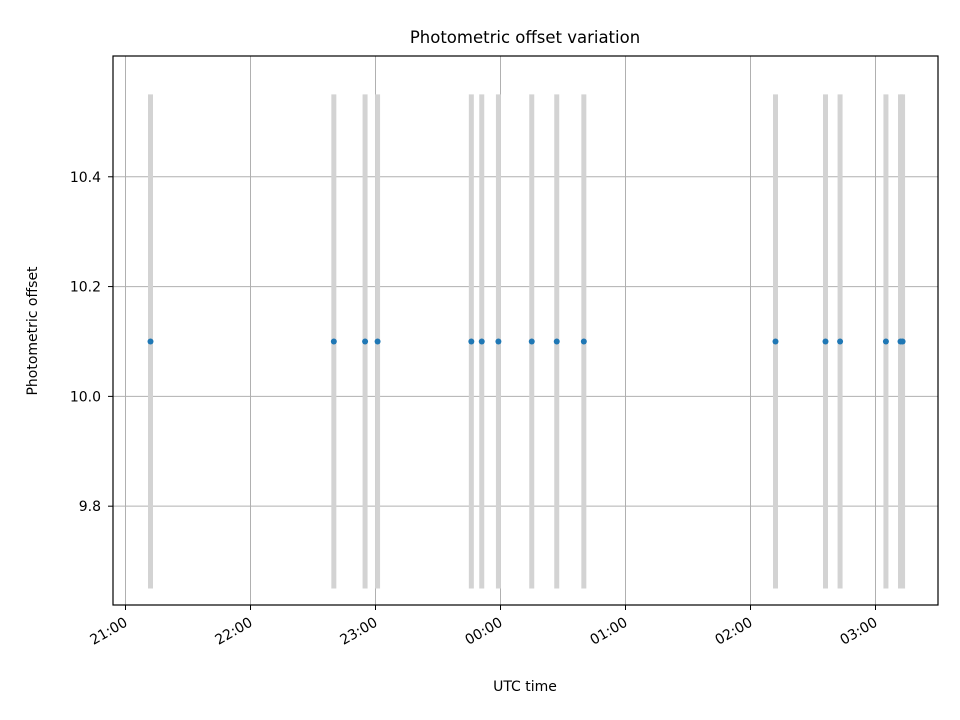 The height and width of the screenshot is (720, 960). What do you see at coordinates (91, 342) in the screenshot?
I see `y-axis-ticks: 9.8 10.0 10.2 10.4` at bounding box center [91, 342].